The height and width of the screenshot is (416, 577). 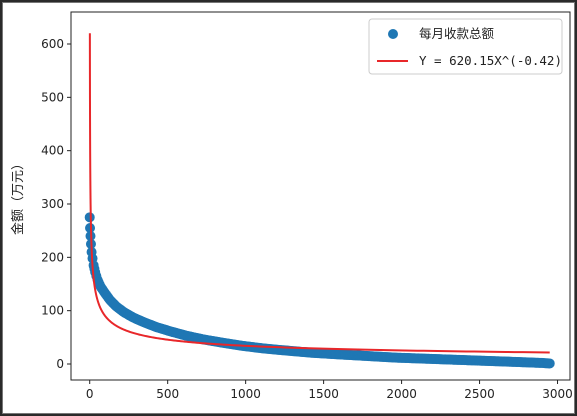 I want to click on y-tick-label-4: 400, so click(x=52, y=151).